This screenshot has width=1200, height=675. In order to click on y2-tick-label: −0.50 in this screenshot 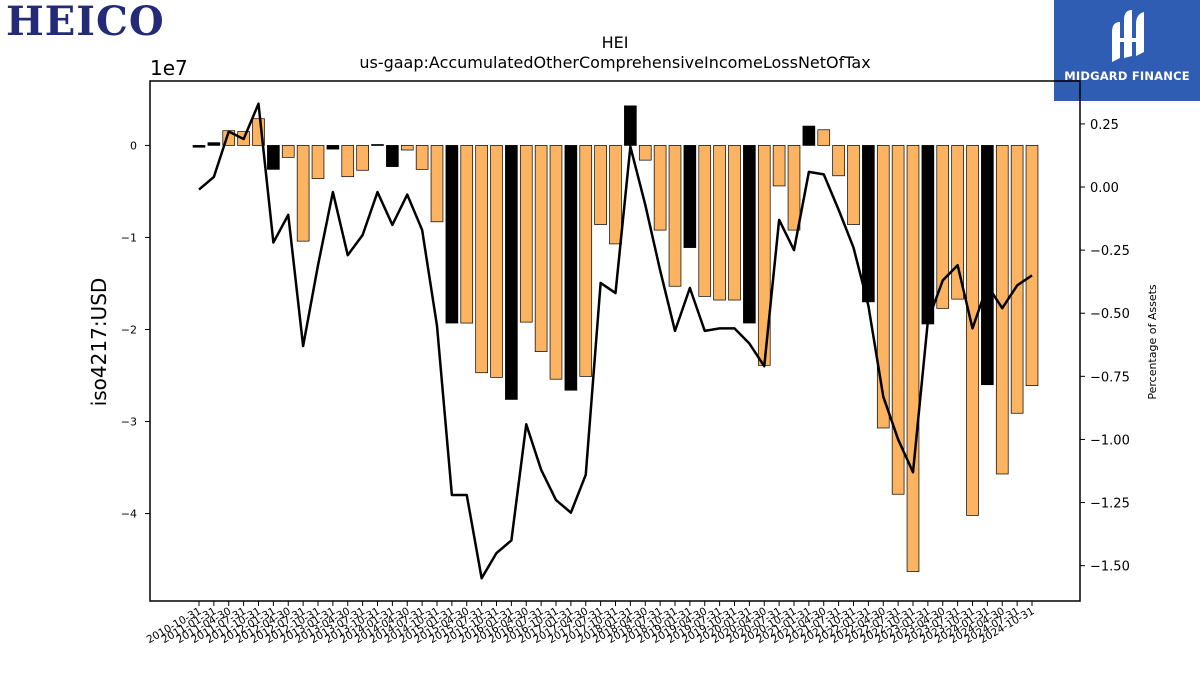, I will do `click(1110, 314)`.